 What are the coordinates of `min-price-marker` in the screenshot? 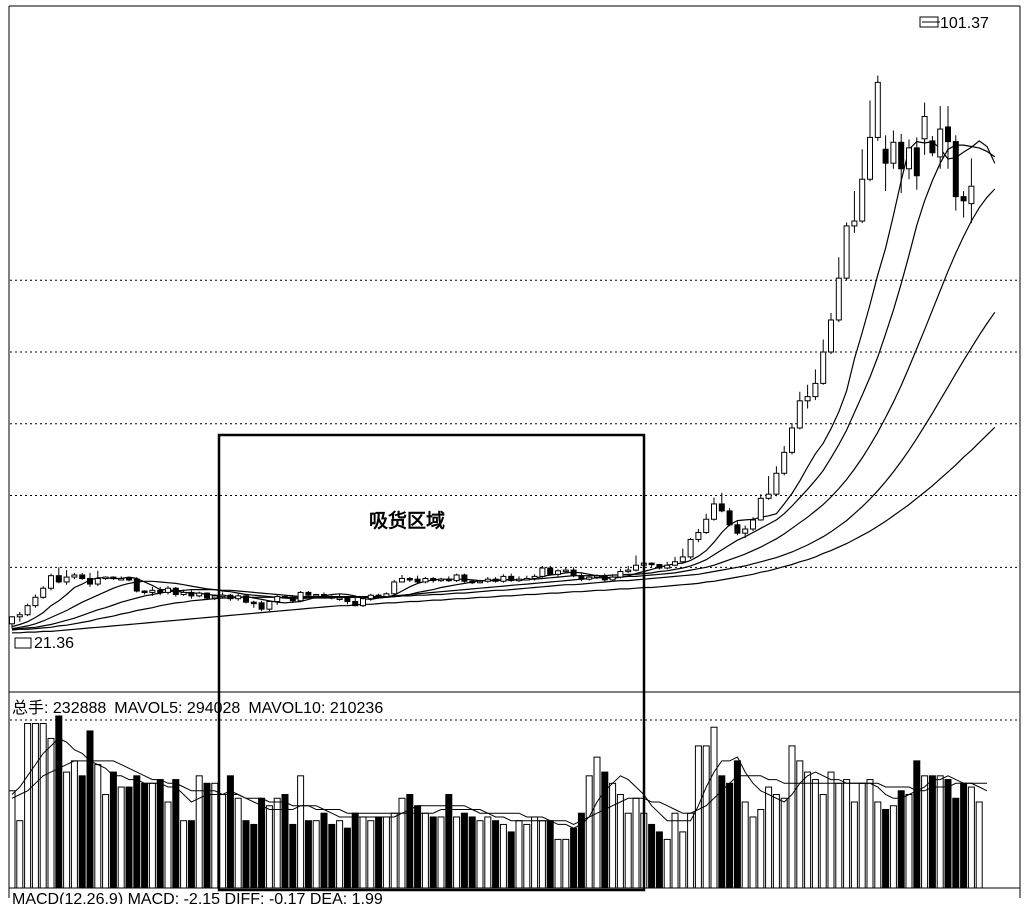 It's located at (23, 643).